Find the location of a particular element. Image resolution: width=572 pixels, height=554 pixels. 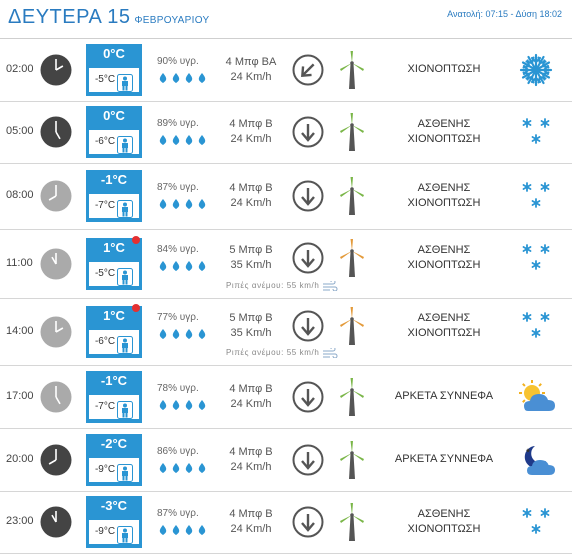

temperature-box: 0°C -5°C is located at coordinates (114, 70).